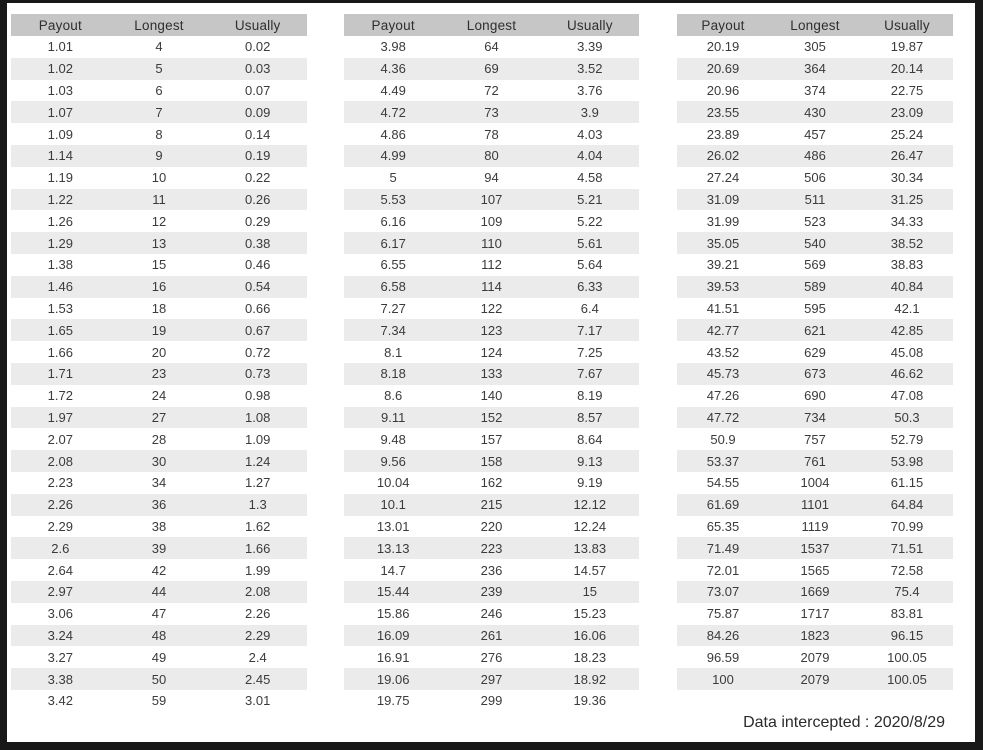 The width and height of the screenshot is (983, 750). What do you see at coordinates (907, 614) in the screenshot?
I see `table-cell: 83.81` at bounding box center [907, 614].